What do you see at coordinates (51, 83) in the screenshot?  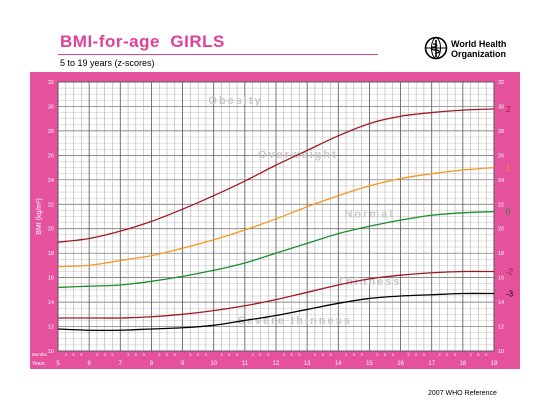 I see `y-tick-label-left: 32` at bounding box center [51, 83].